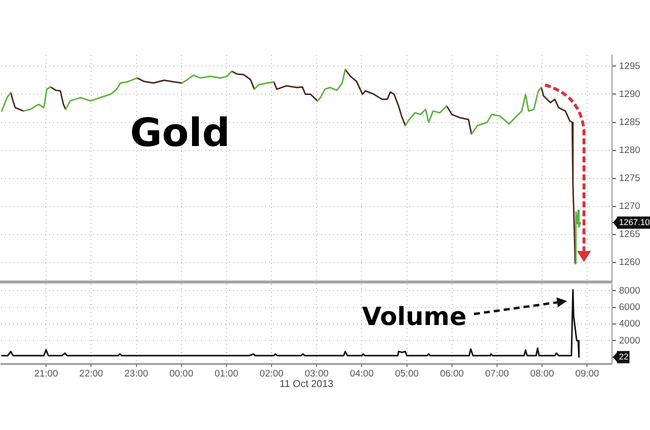 The height and width of the screenshot is (430, 650). Describe the element at coordinates (91, 374) in the screenshot. I see `x-tick-label: 22:00` at that location.